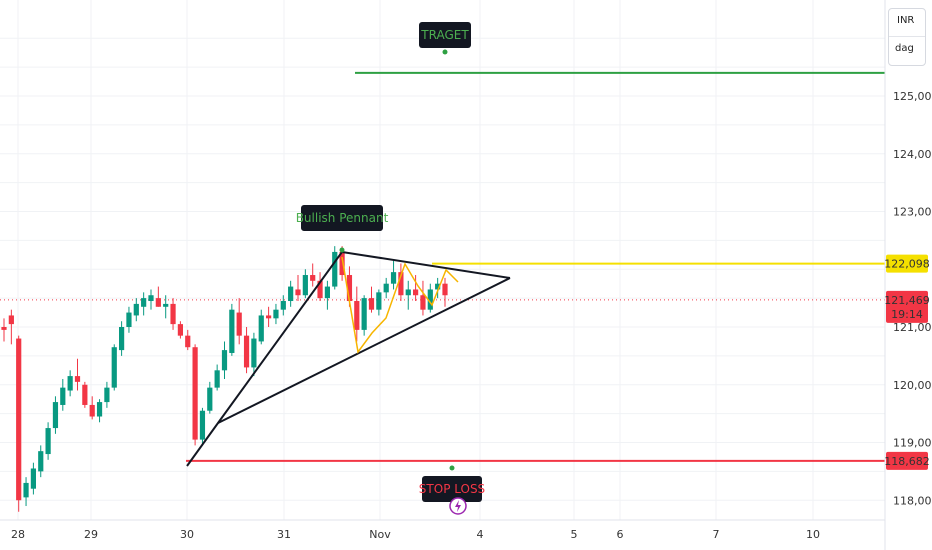 The height and width of the screenshot is (550, 932). What do you see at coordinates (18, 534) in the screenshot?
I see `x-tick-label: 28` at bounding box center [18, 534].